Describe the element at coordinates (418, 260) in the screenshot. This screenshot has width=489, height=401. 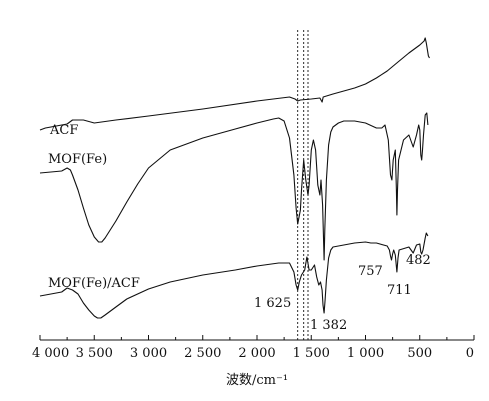
I see `peak-label-482: 482` at that location.